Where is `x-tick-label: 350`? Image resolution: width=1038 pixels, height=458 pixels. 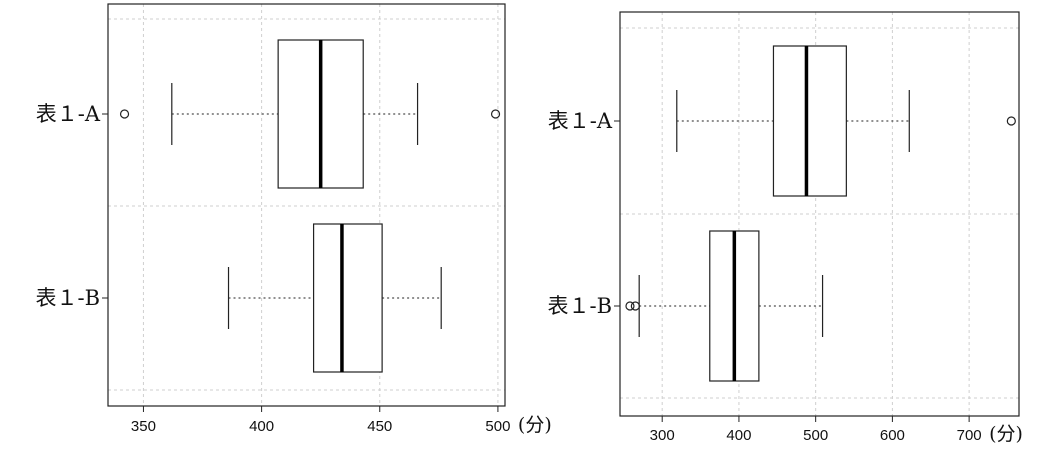 x-tick-label: 350 is located at coordinates (143, 426).